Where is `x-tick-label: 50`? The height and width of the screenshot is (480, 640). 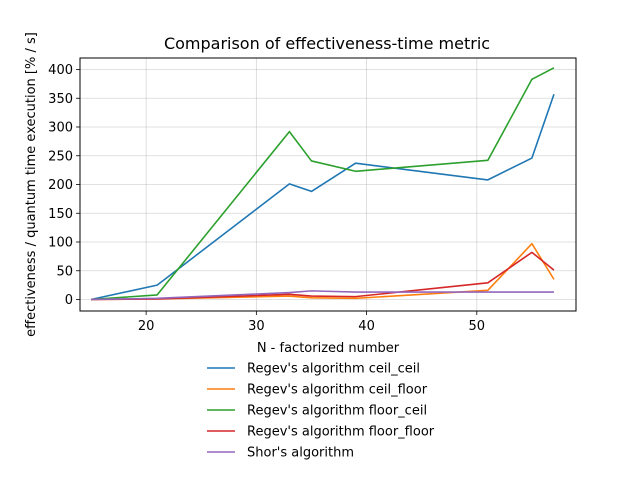
x-tick-label: 50 is located at coordinates (477, 326).